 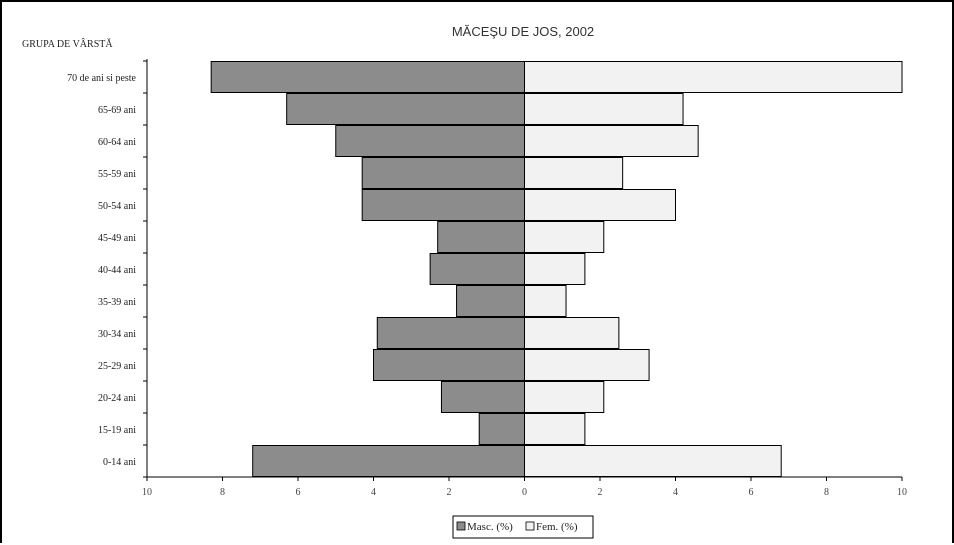 I want to click on y-tick-label: 65-69 ani, so click(x=117, y=110).